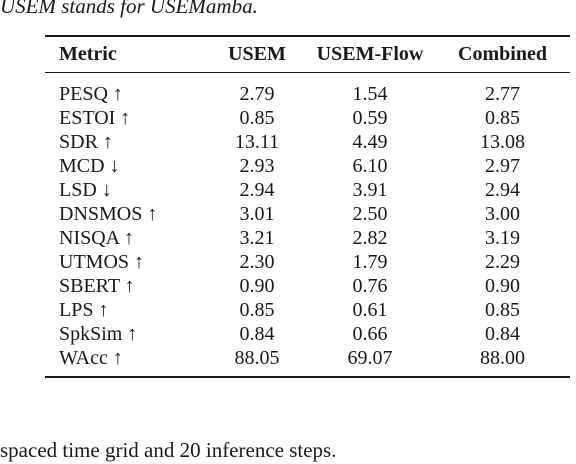 The height and width of the screenshot is (464, 576). I want to click on cell-usem: 3.21, so click(257, 238).